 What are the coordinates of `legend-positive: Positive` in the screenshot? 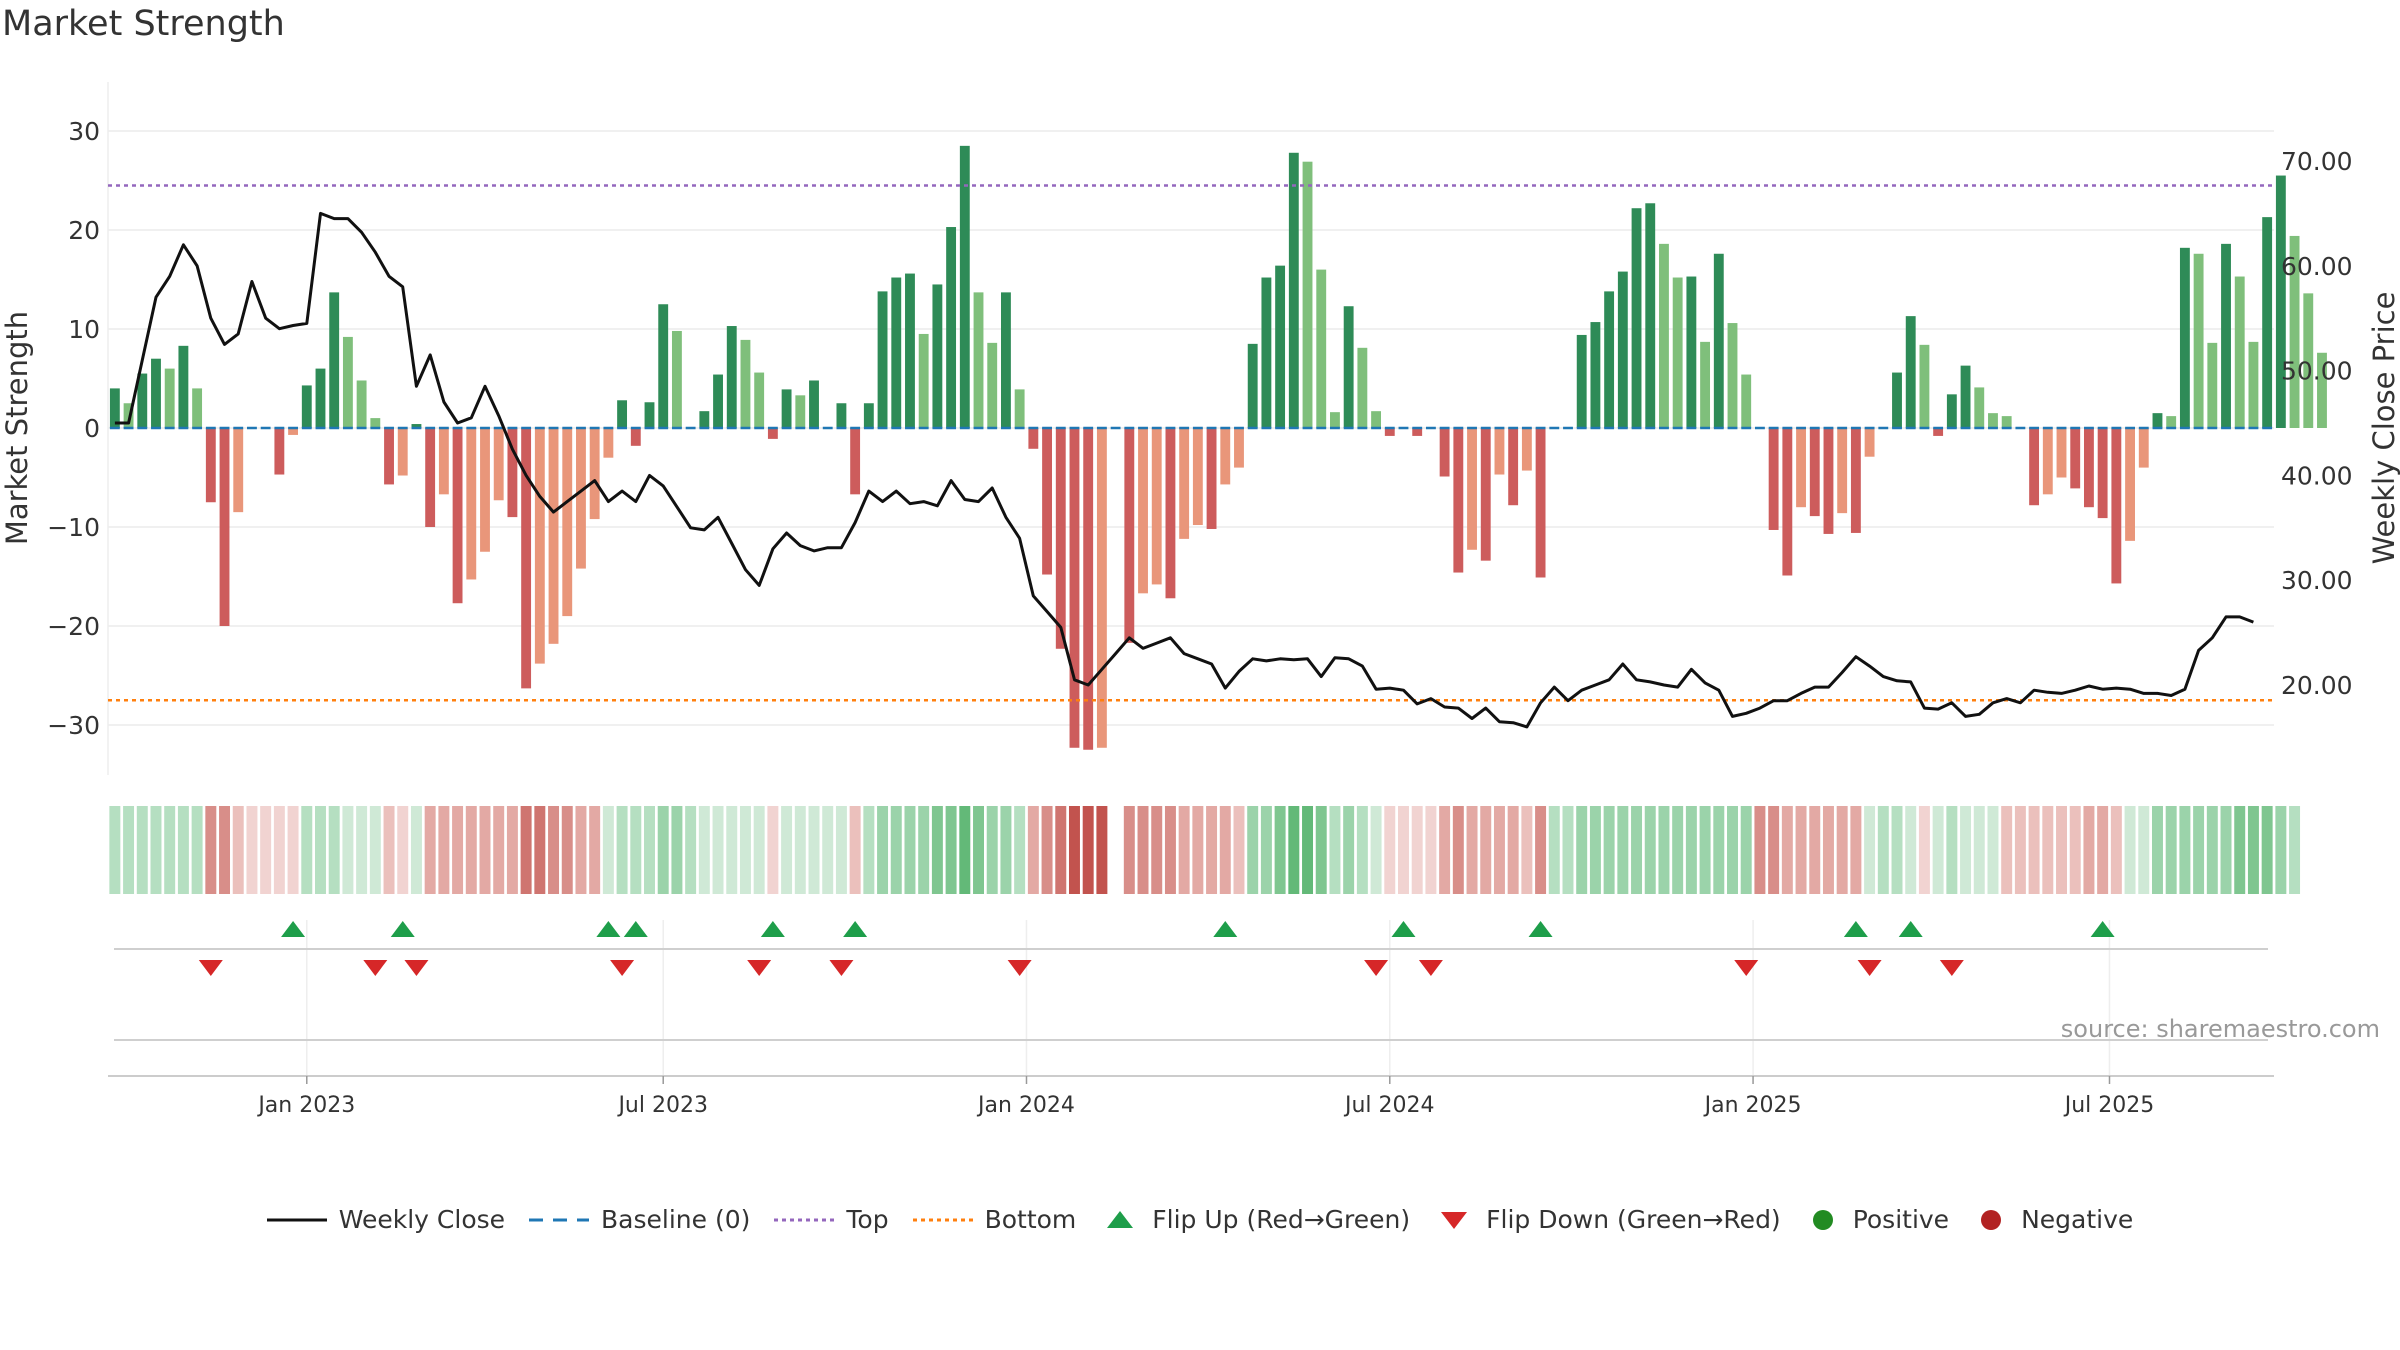 It's located at (1877, 1219).